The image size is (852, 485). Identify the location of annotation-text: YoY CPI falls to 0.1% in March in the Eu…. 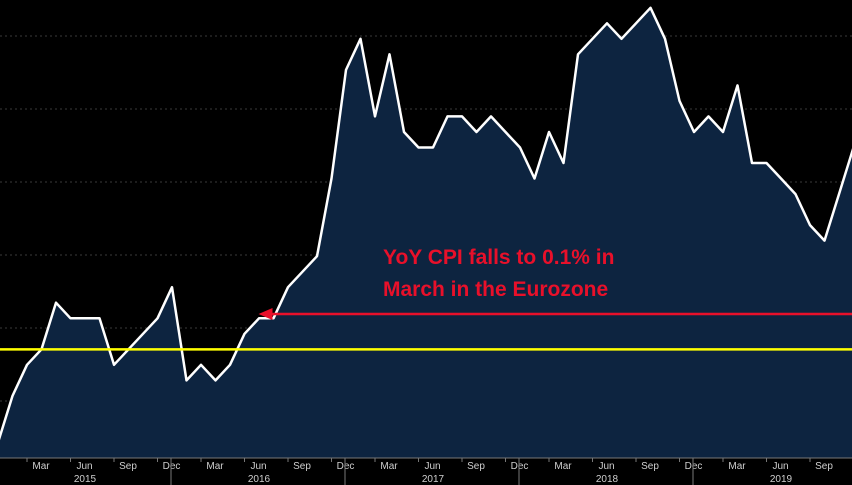
(498, 274).